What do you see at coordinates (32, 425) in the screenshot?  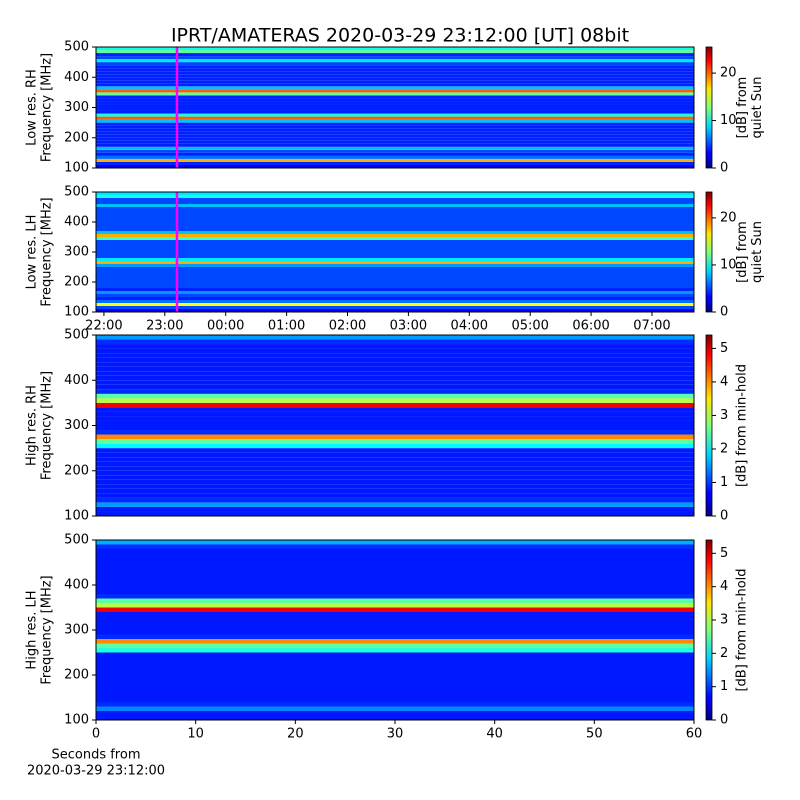 I see `y-axis-label: High res. RH` at bounding box center [32, 425].